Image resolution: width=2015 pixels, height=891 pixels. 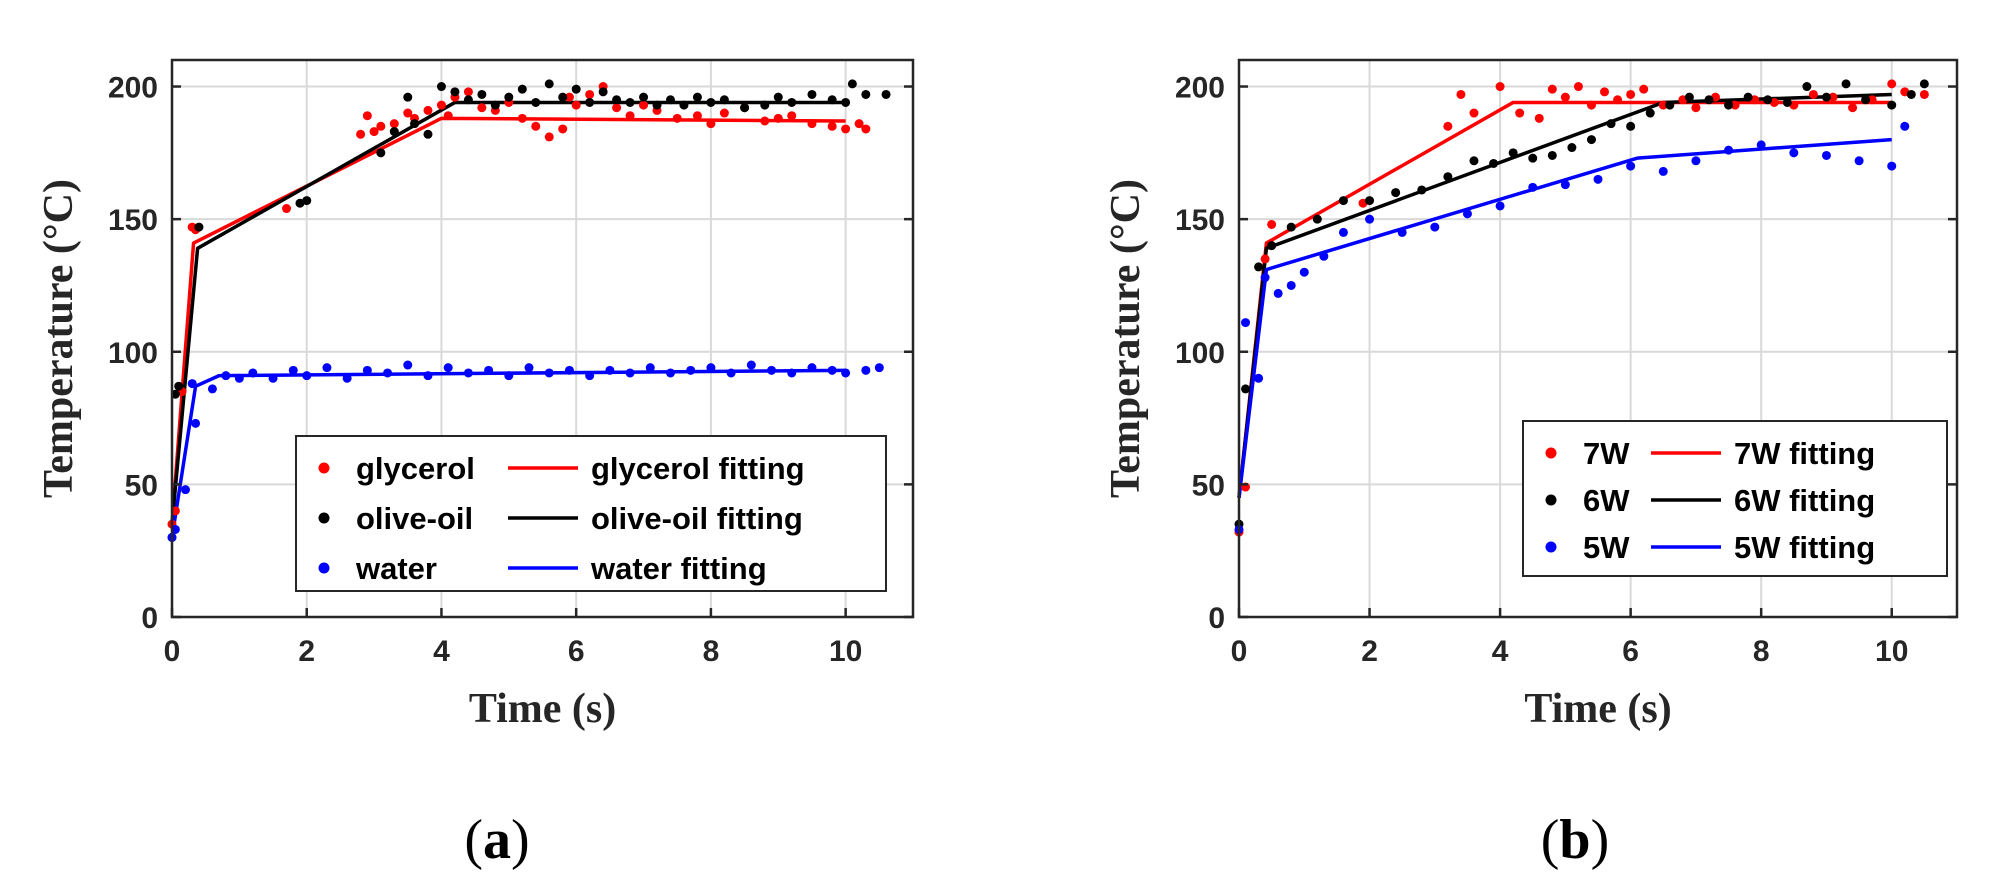 What do you see at coordinates (1551, 547) in the screenshot?
I see `legend-marker-5w` at bounding box center [1551, 547].